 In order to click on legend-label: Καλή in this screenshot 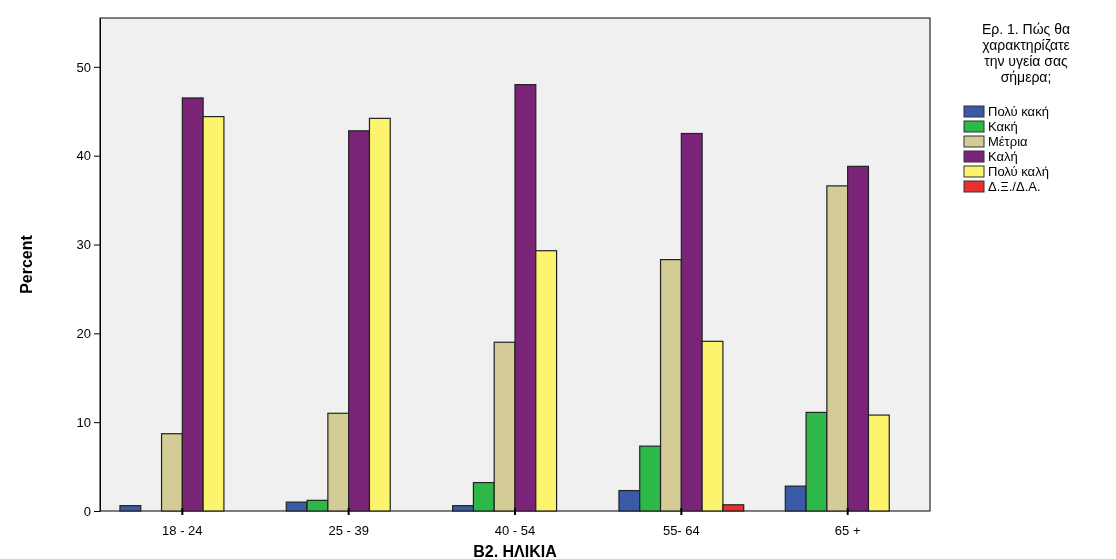, I will do `click(1003, 156)`.